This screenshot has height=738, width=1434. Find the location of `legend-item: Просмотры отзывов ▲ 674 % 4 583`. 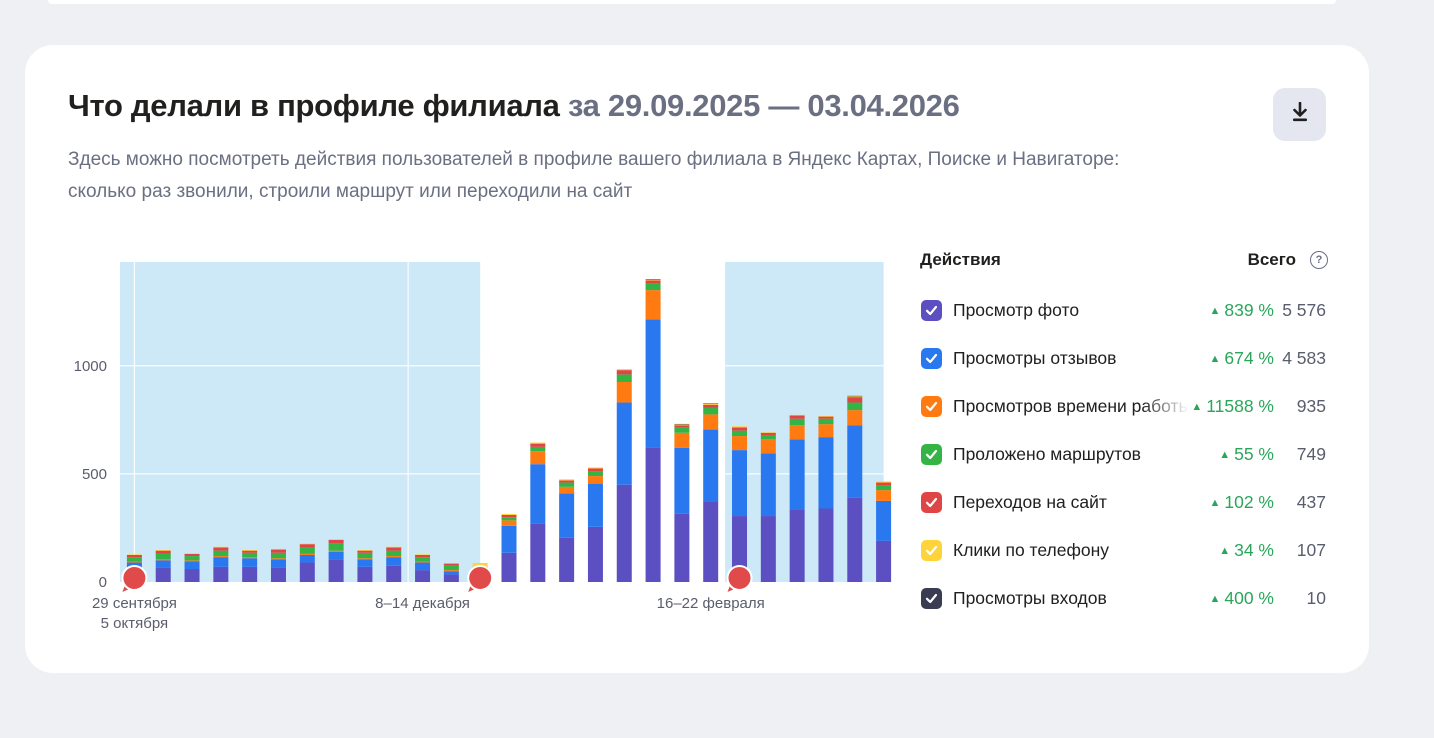

legend-item: Просмотры отзывов ▲ 674 % 4 583 is located at coordinates (1125, 368).